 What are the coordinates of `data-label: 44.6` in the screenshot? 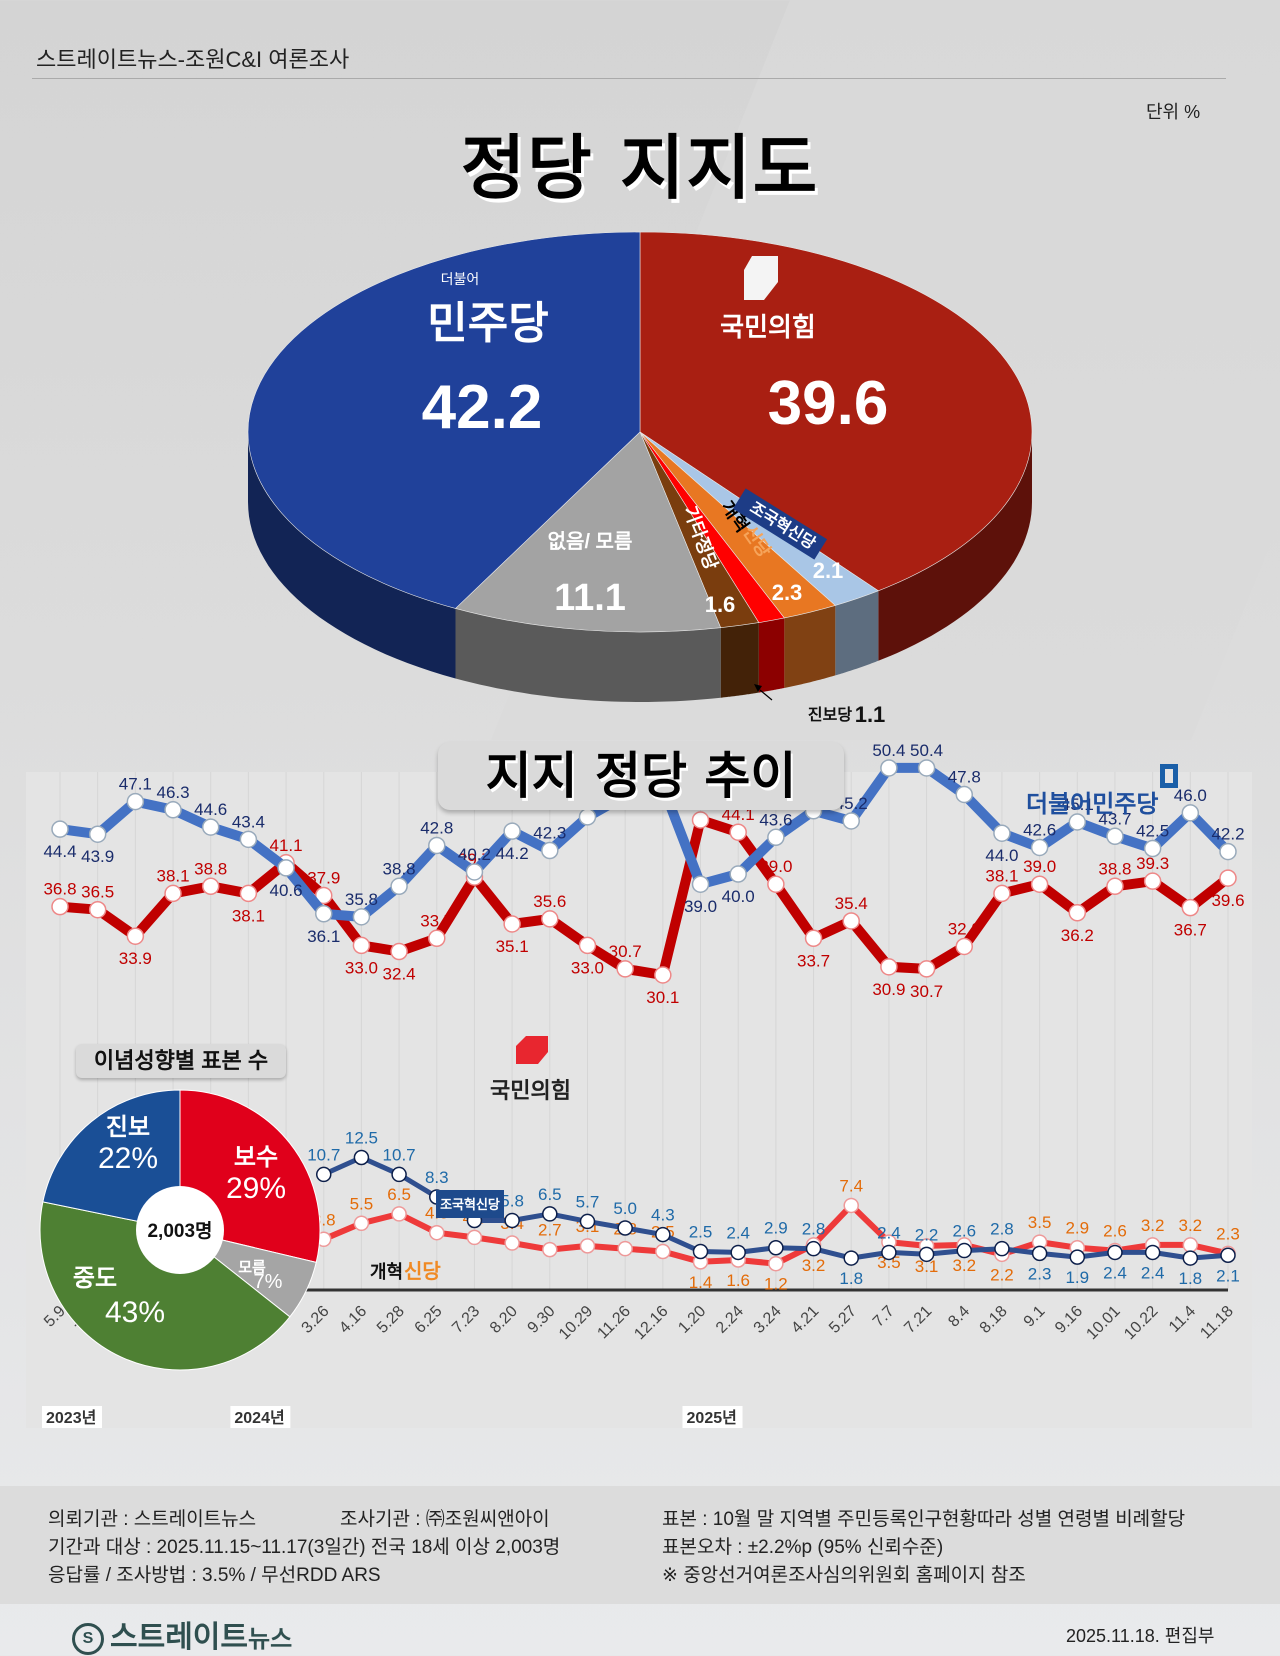 It's located at (210, 809).